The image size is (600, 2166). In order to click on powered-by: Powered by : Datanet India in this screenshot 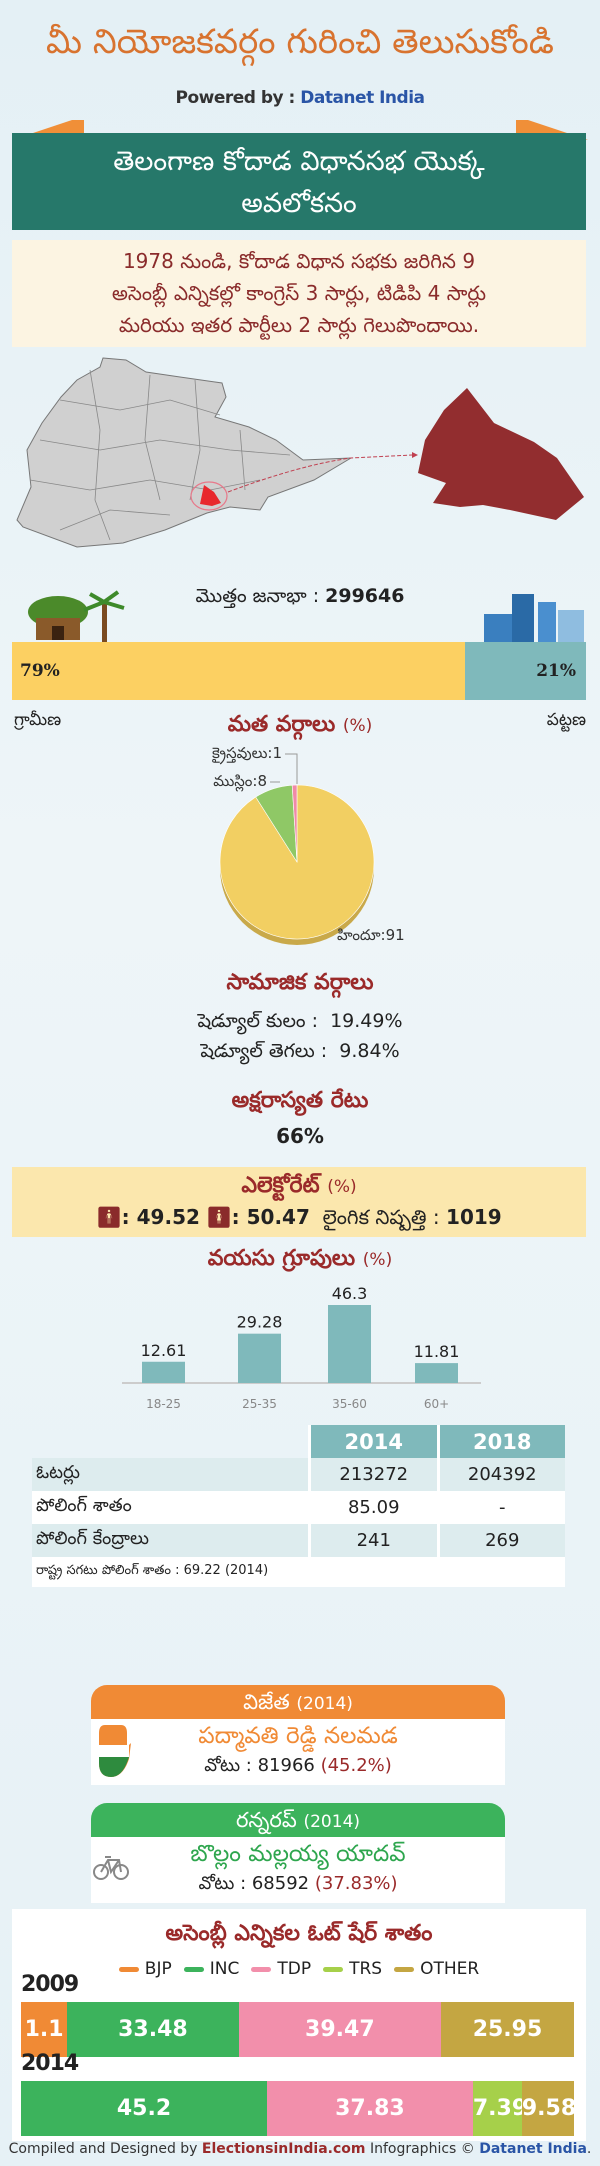, I will do `click(300, 98)`.